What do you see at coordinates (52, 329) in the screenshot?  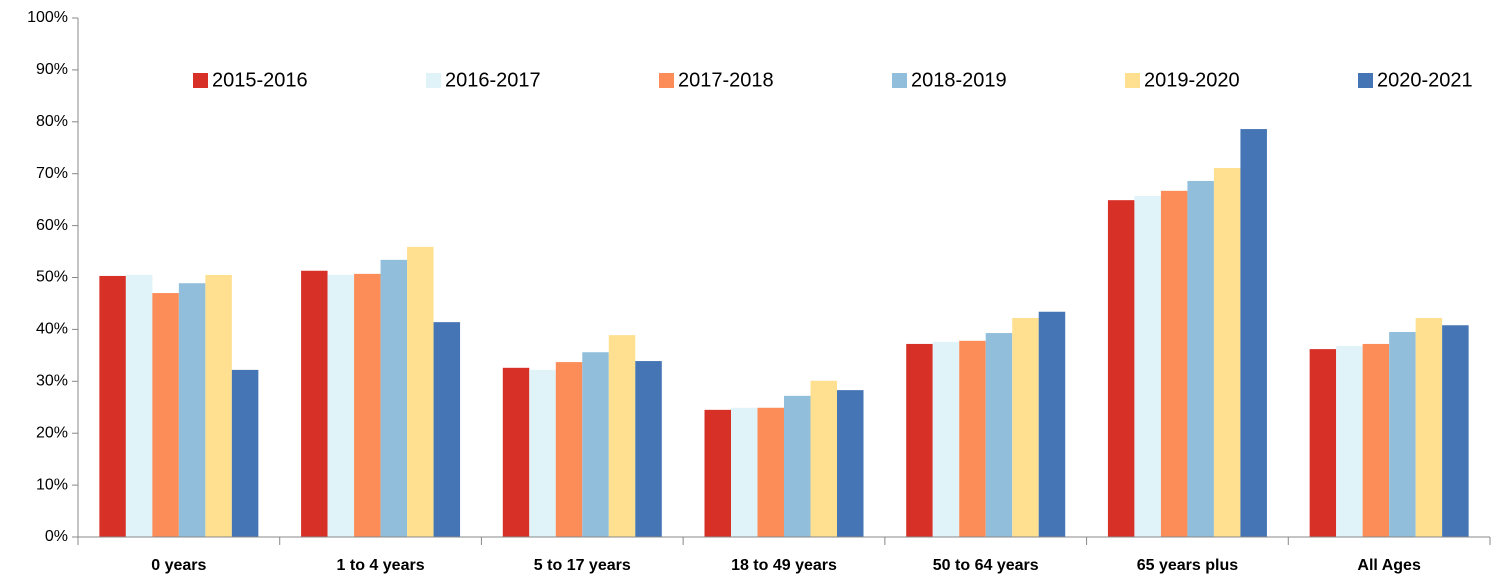 I see `y-tick-label: 40%` at bounding box center [52, 329].